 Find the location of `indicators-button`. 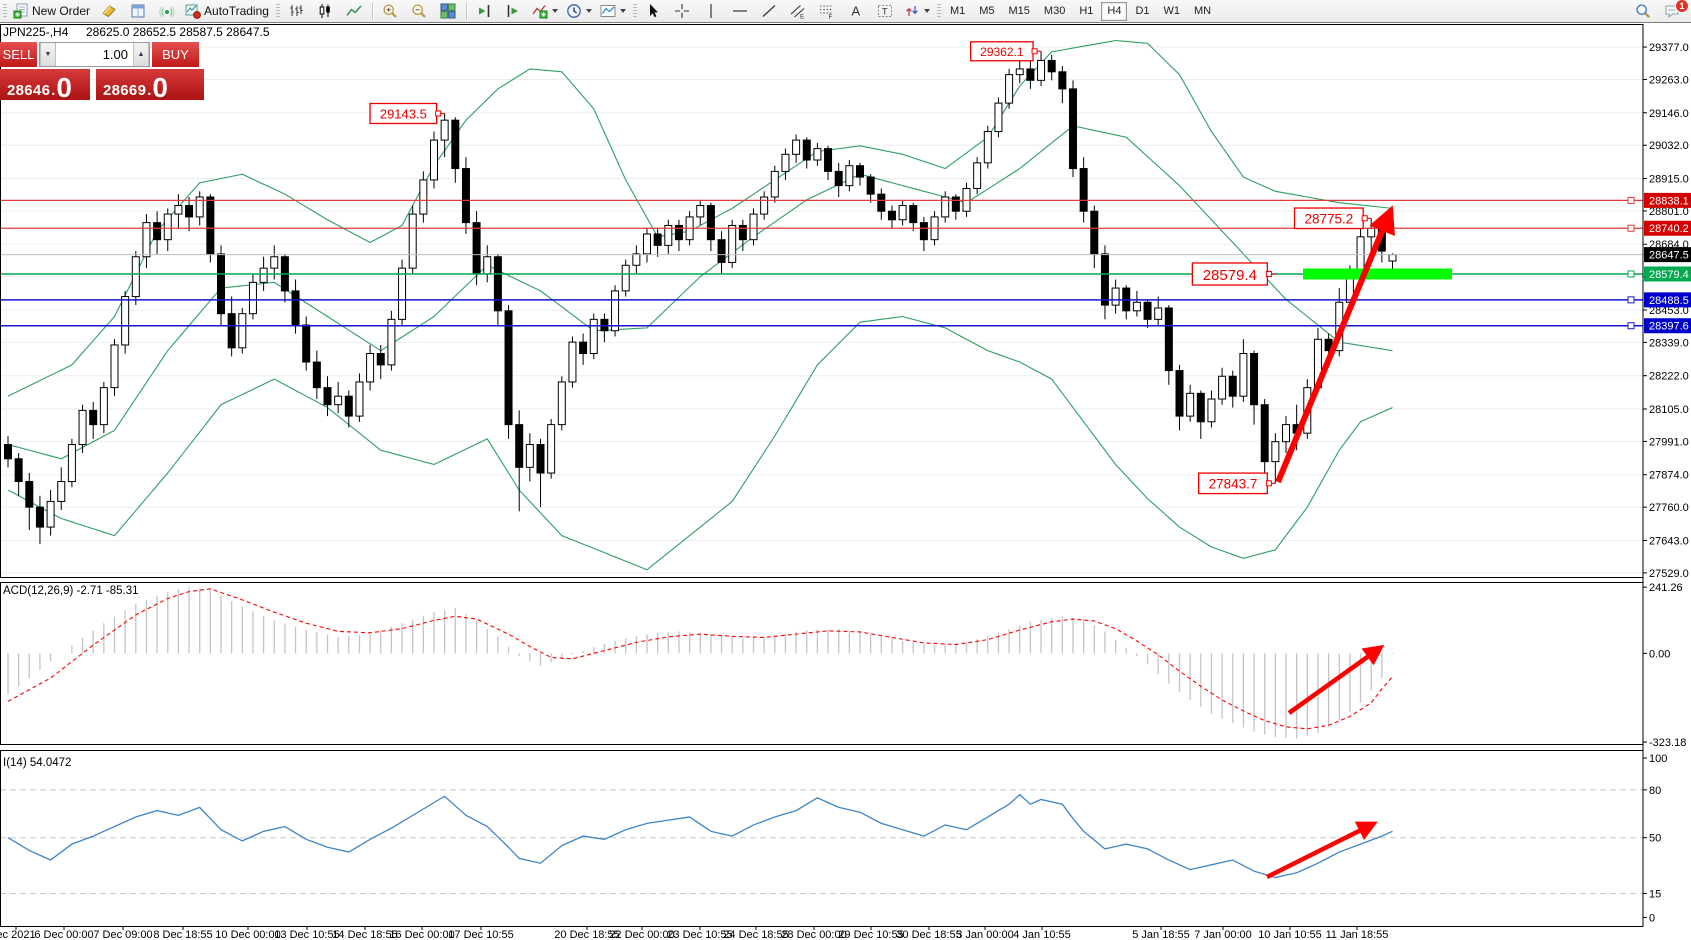

indicators-button is located at coordinates (545, 11).